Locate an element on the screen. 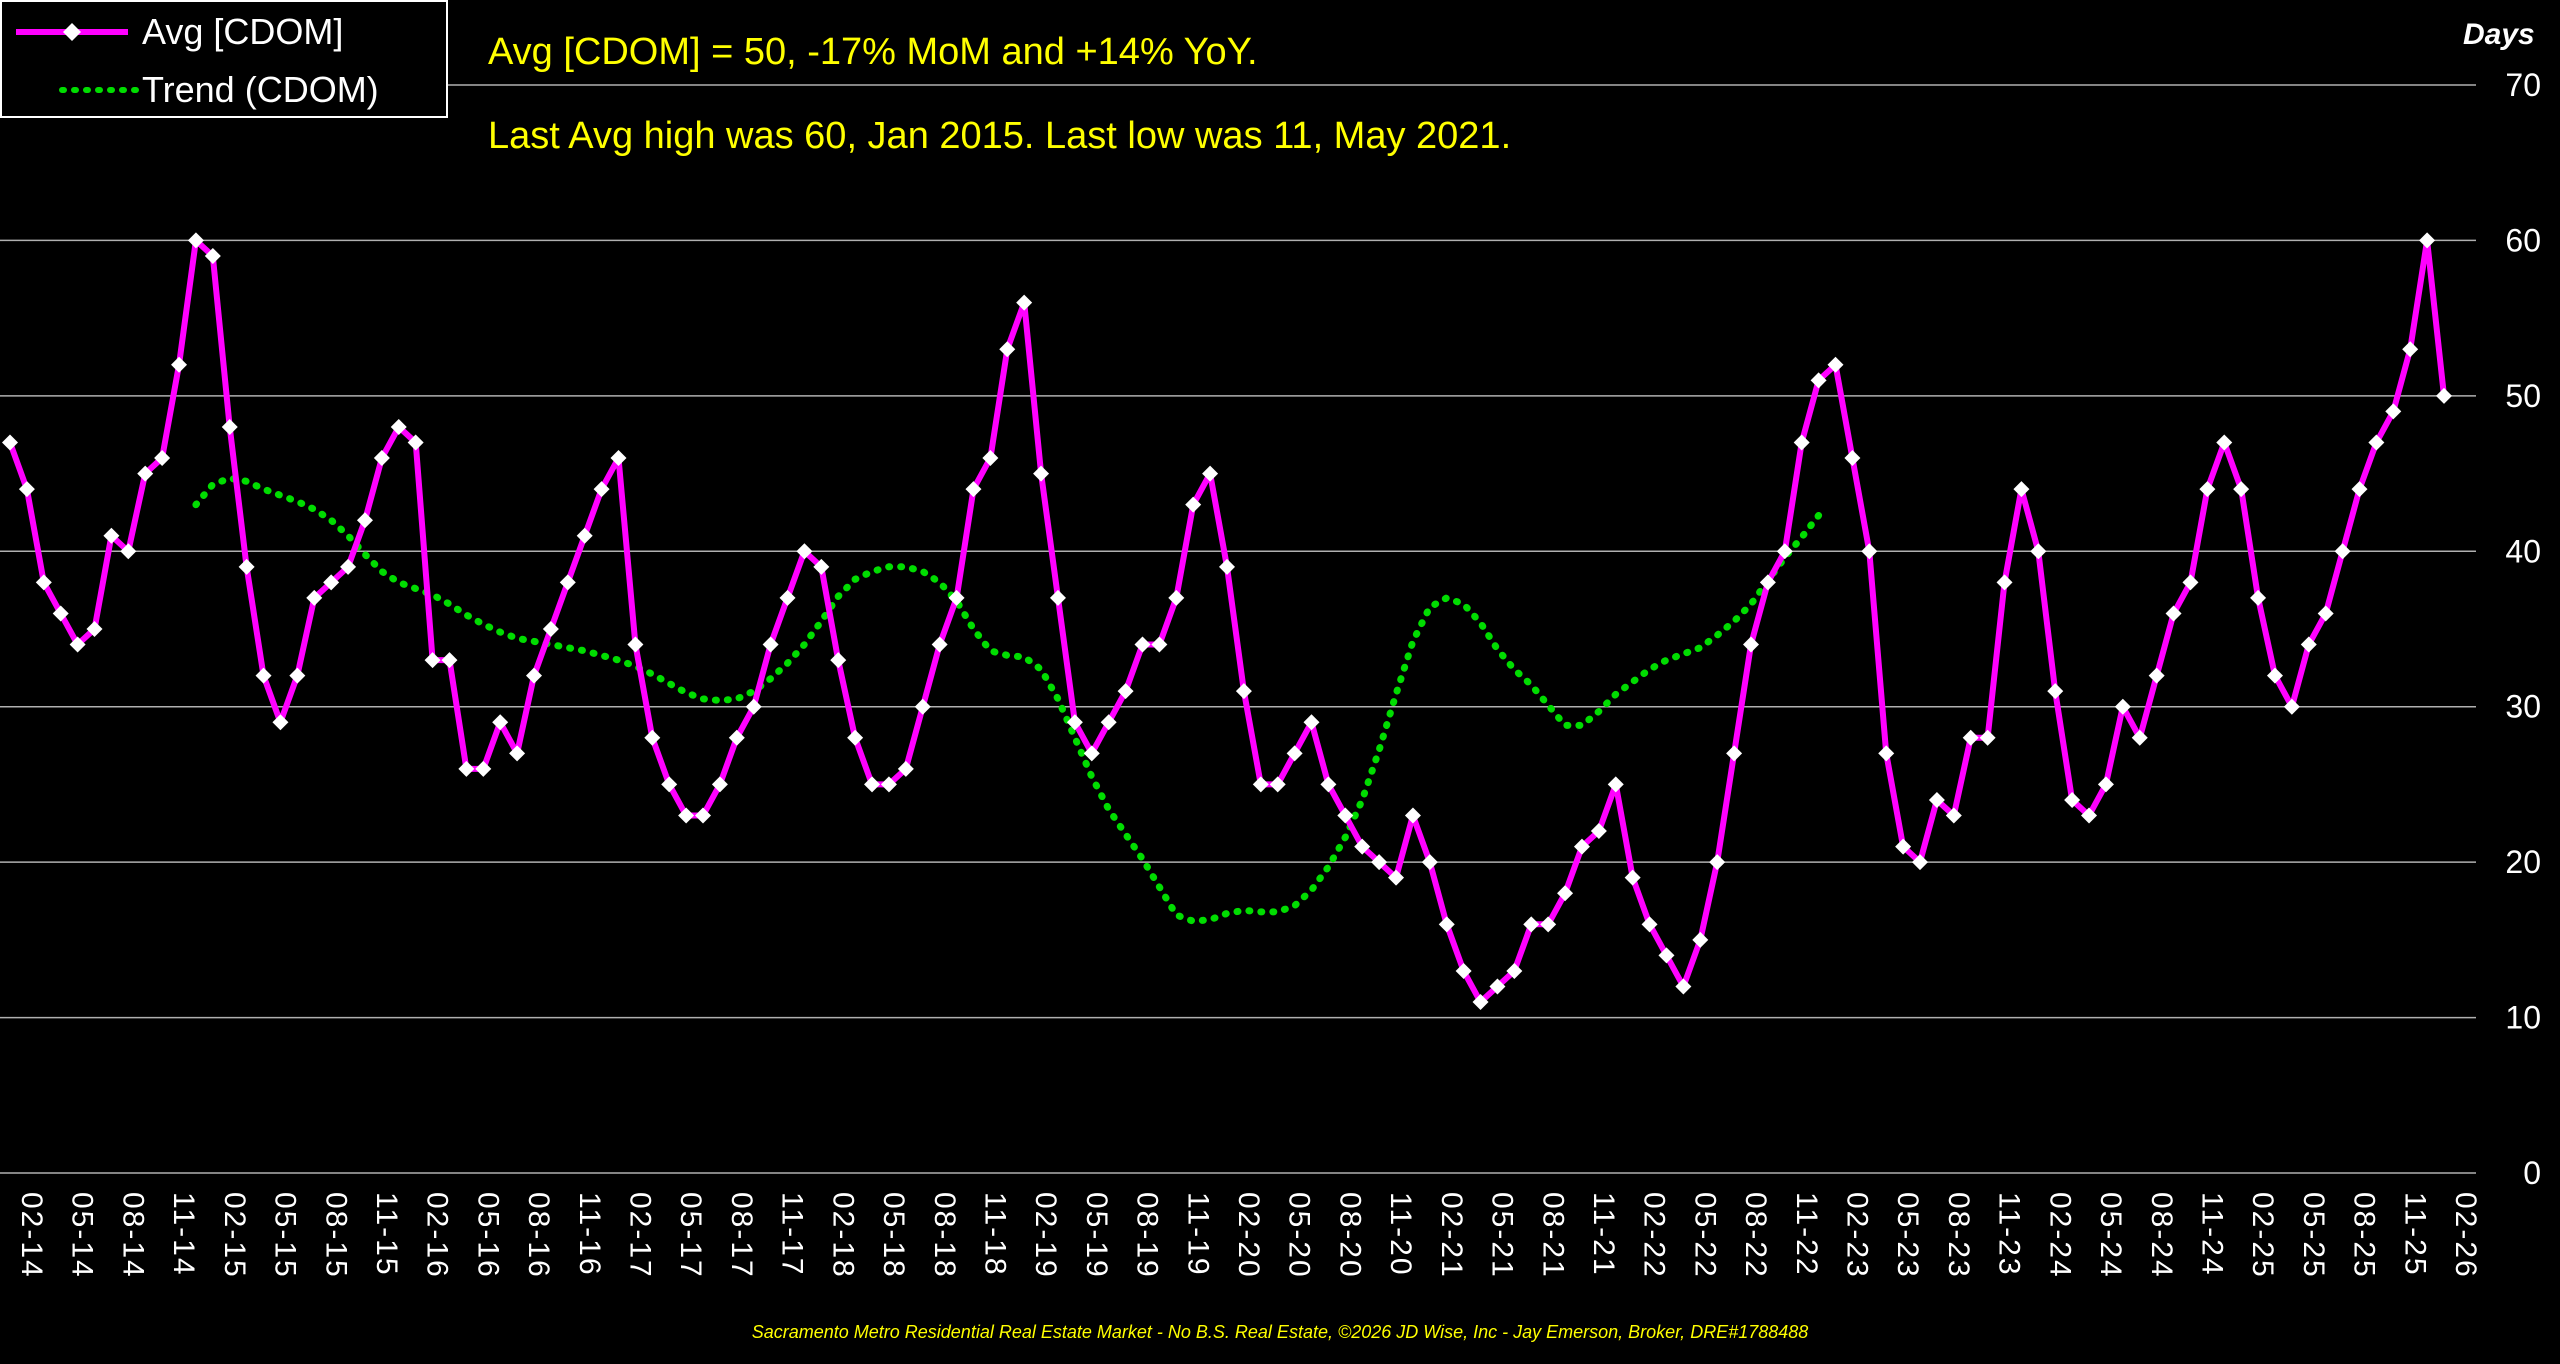 The width and height of the screenshot is (2560, 1364). y-tick-label: 60 is located at coordinates (2523, 240).